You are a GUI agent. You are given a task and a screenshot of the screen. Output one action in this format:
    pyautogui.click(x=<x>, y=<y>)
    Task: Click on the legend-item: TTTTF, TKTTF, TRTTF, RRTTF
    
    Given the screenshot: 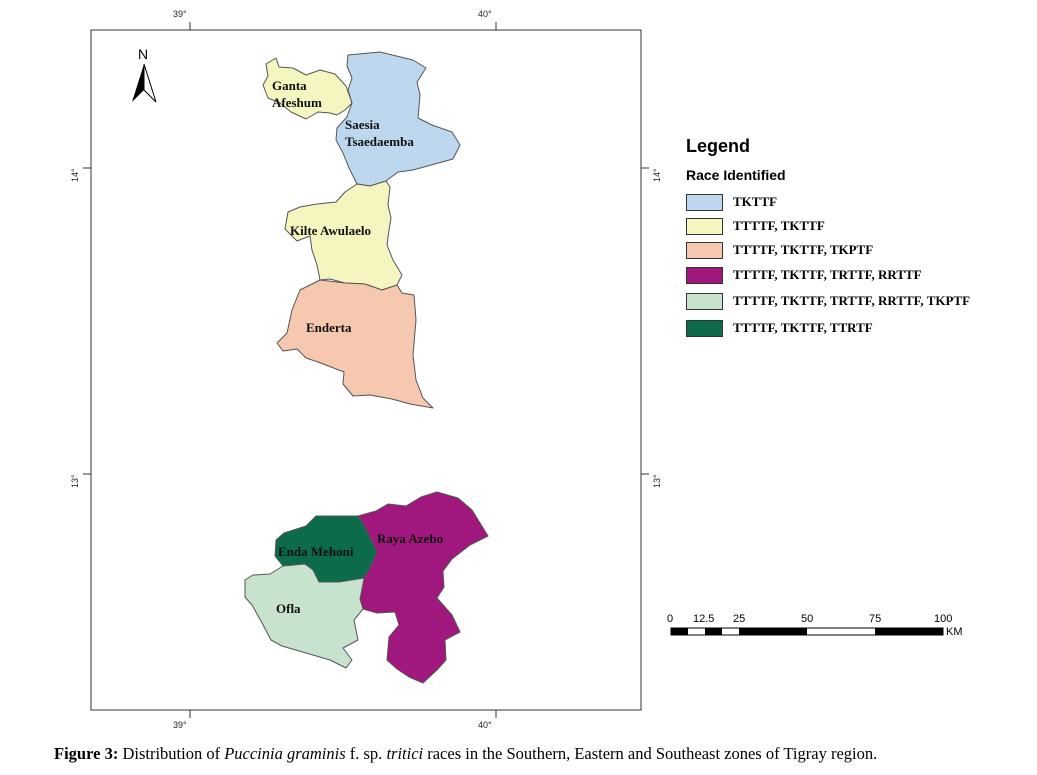 What is the action you would take?
    pyautogui.click(x=804, y=275)
    